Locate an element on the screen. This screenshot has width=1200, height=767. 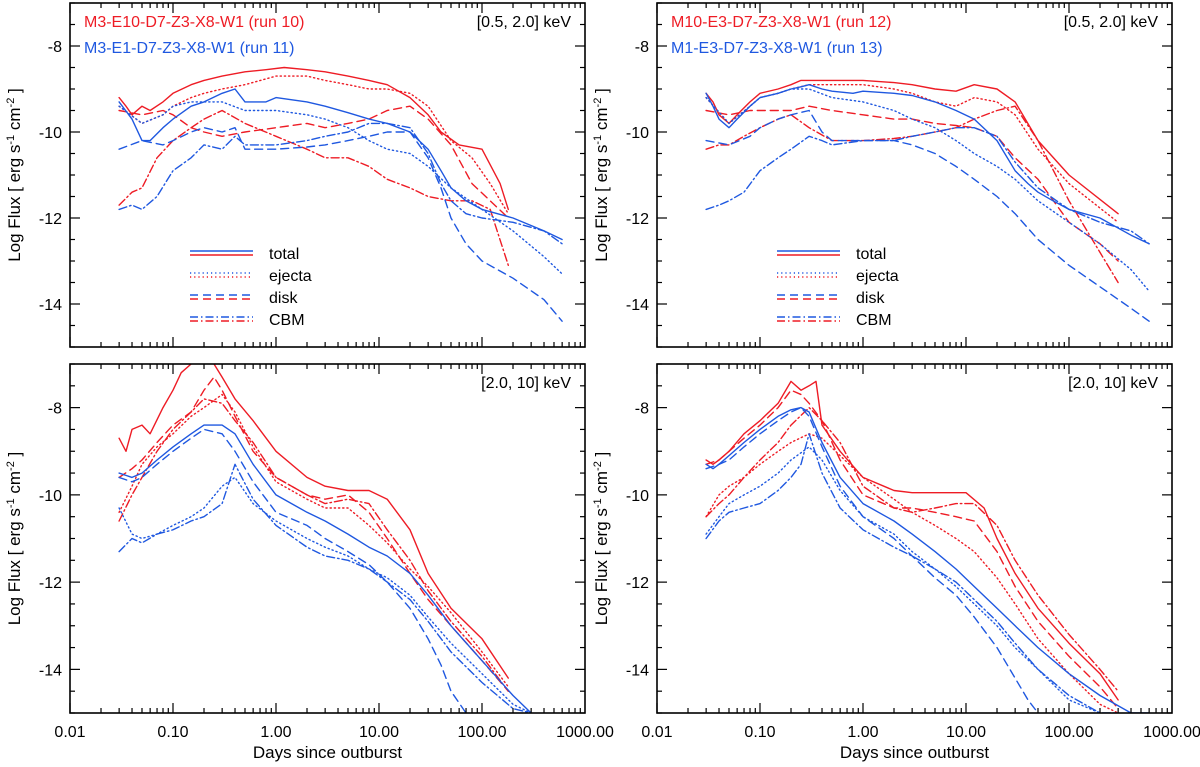
series-line-run-12-disk is located at coordinates (912, 183).